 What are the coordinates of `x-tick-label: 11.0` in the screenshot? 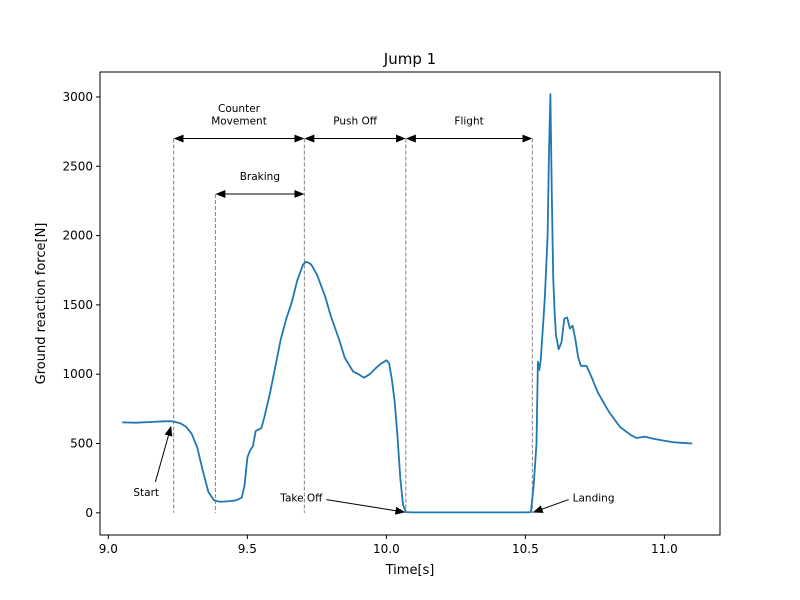 It's located at (664, 549).